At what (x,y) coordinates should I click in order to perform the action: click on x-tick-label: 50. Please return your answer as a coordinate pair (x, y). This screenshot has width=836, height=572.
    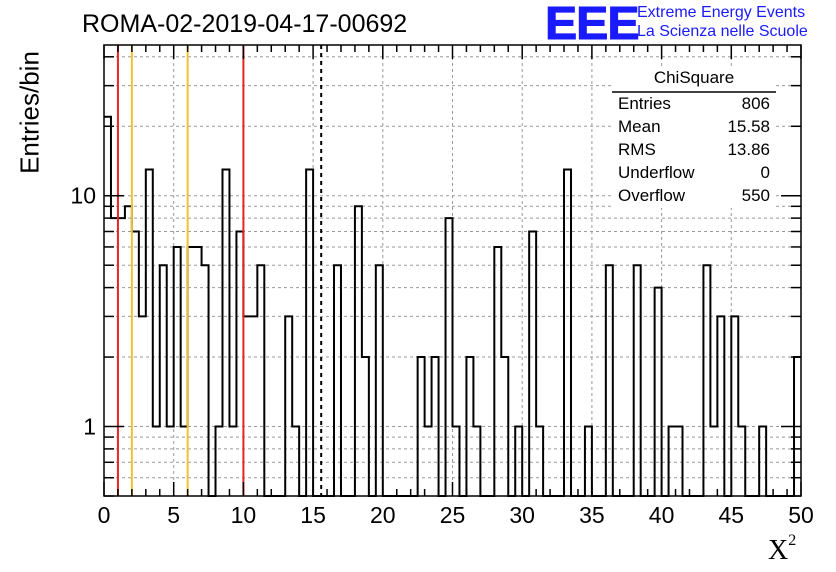
    Looking at the image, I should click on (801, 515).